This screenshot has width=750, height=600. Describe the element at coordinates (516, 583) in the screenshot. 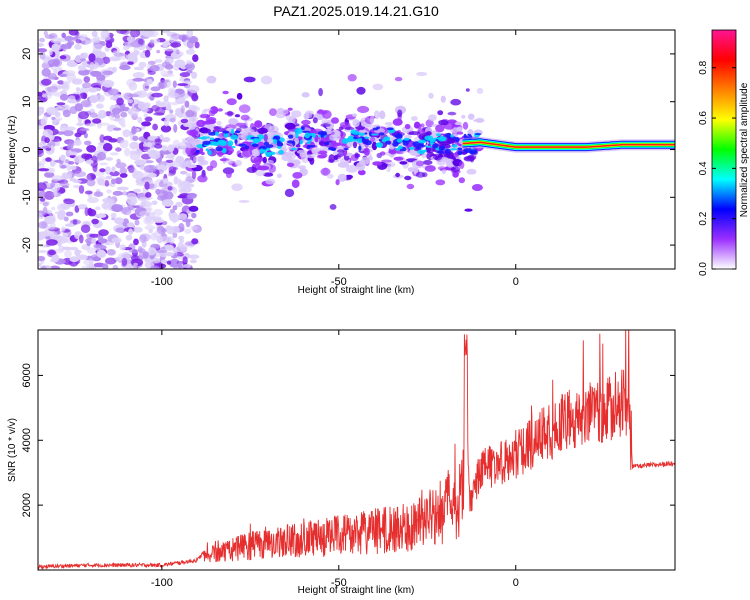

I see `x-tick-label: 0` at that location.